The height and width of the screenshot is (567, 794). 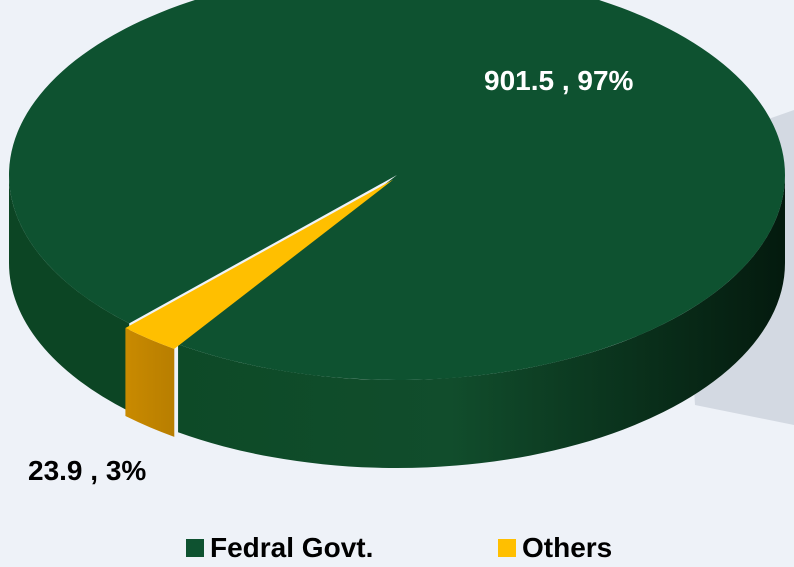 What do you see at coordinates (507, 548) in the screenshot?
I see `legend-swatch-others` at bounding box center [507, 548].